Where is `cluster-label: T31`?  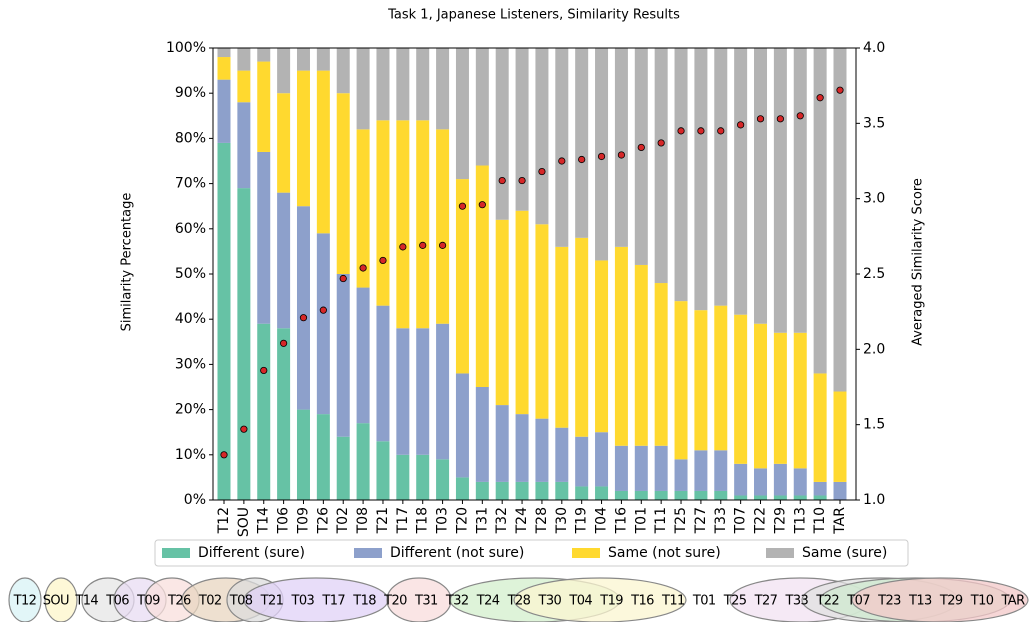 cluster-label: T31 is located at coordinates (426, 601).